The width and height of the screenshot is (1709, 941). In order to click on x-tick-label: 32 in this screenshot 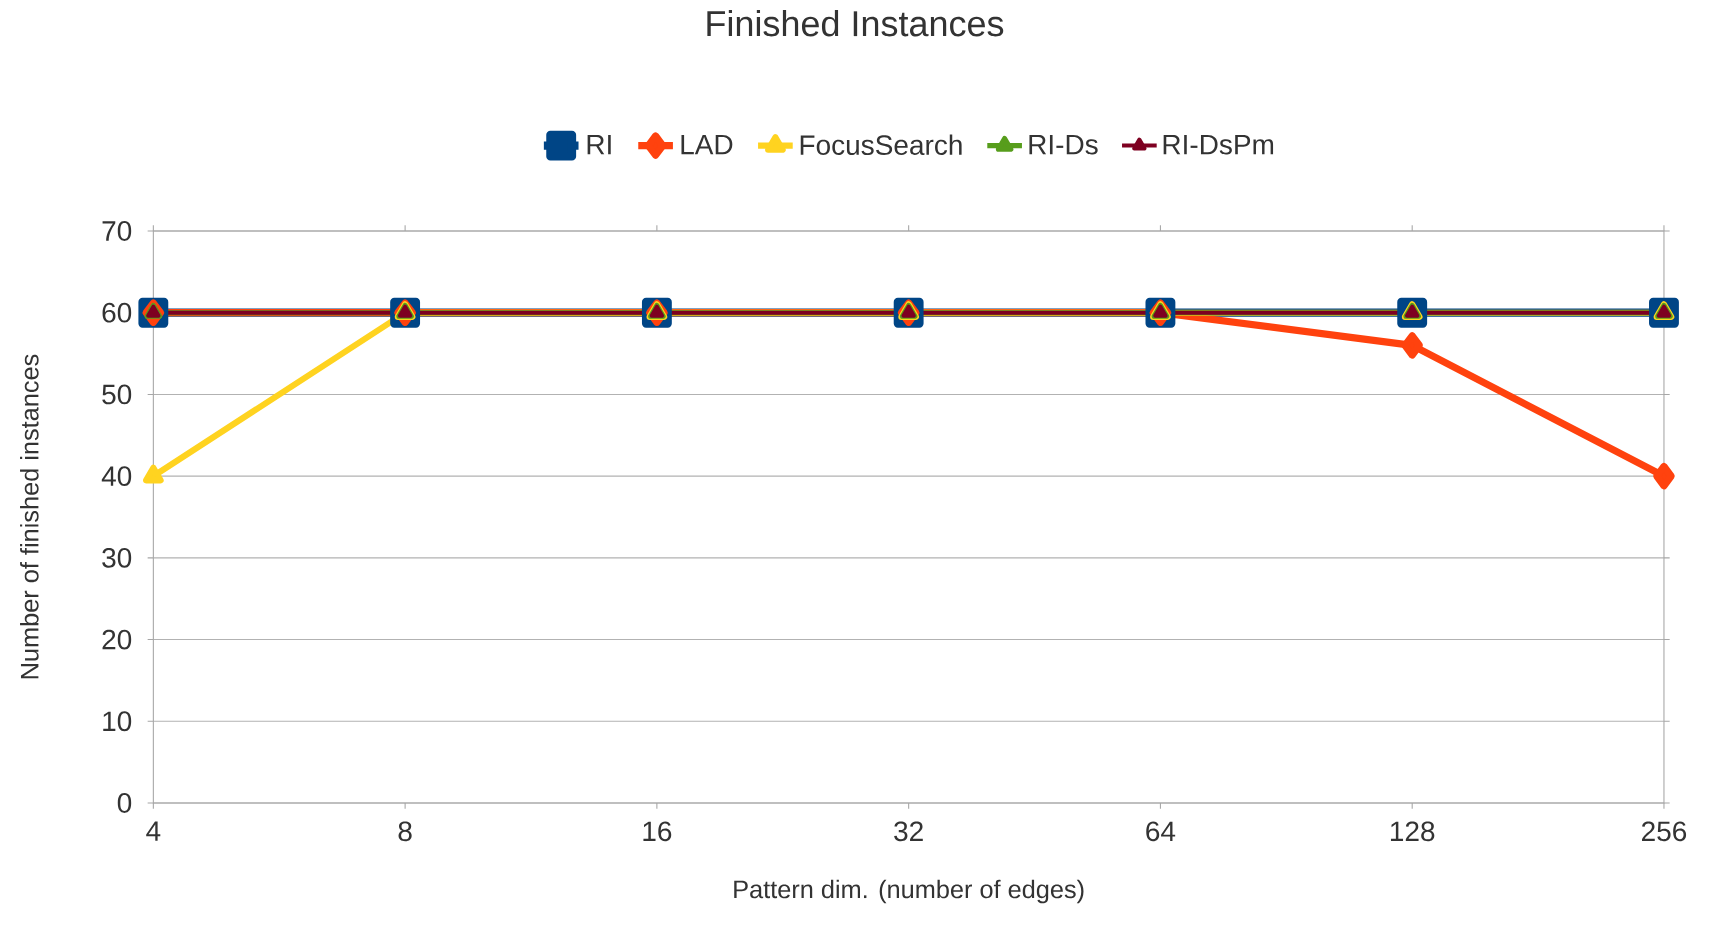, I will do `click(908, 831)`.